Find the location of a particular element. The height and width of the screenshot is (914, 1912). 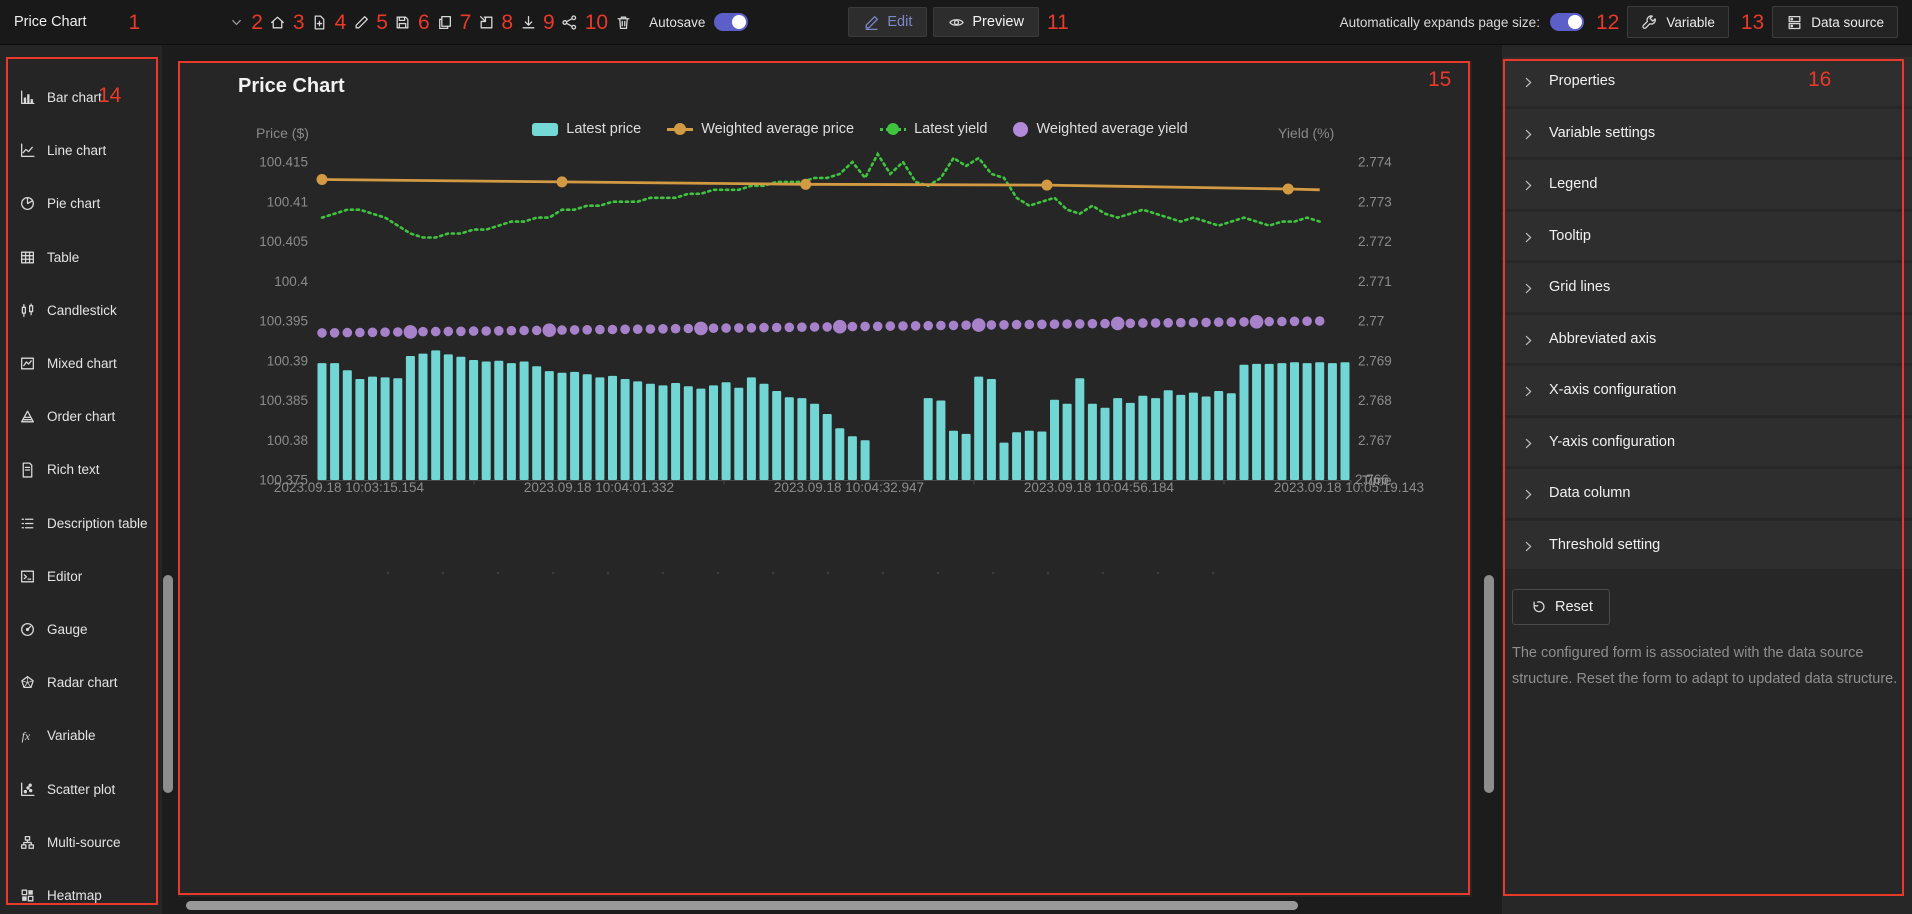

sidebar-item-label: Gauge is located at coordinates (67, 629).